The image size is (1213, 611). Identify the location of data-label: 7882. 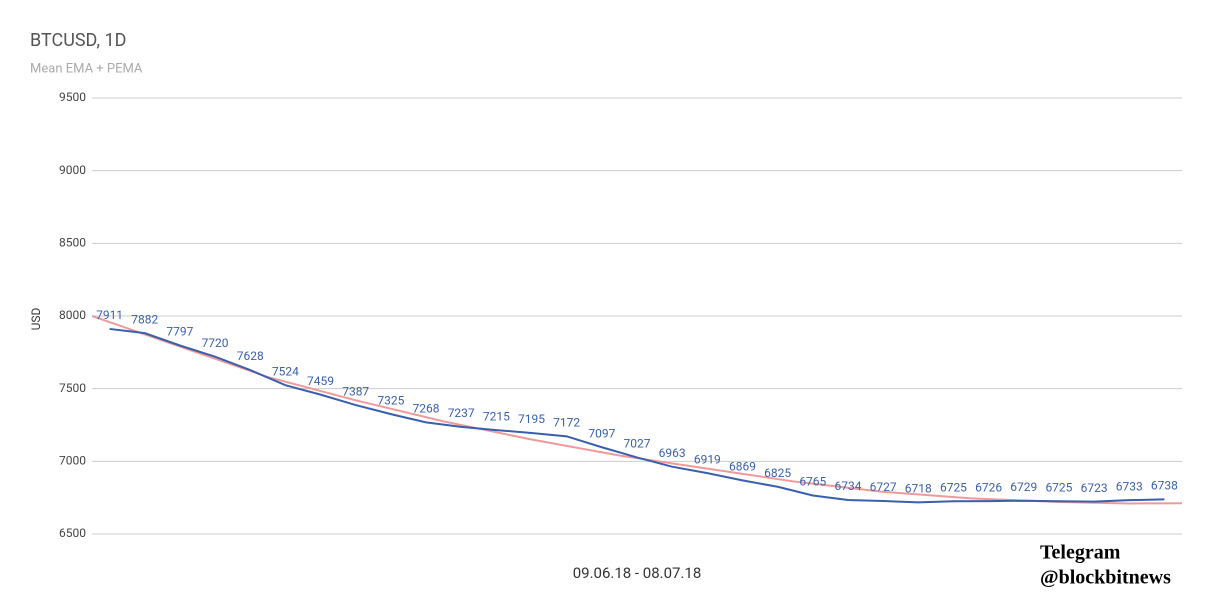
(144, 319).